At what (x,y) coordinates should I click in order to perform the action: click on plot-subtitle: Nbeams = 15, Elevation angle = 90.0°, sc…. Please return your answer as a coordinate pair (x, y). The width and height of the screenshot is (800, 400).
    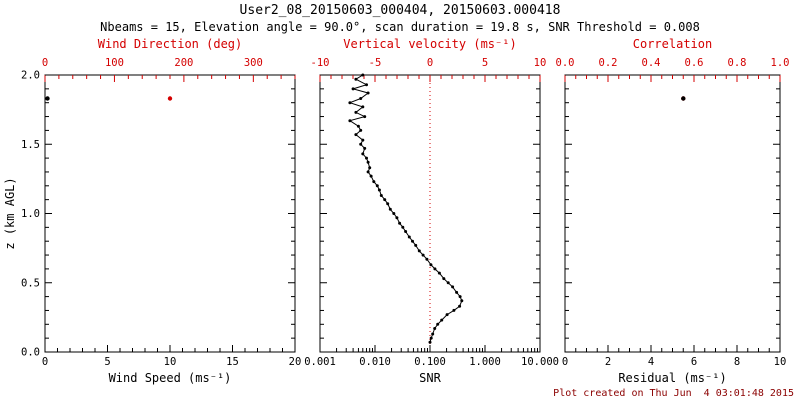
    Looking at the image, I should click on (400, 27).